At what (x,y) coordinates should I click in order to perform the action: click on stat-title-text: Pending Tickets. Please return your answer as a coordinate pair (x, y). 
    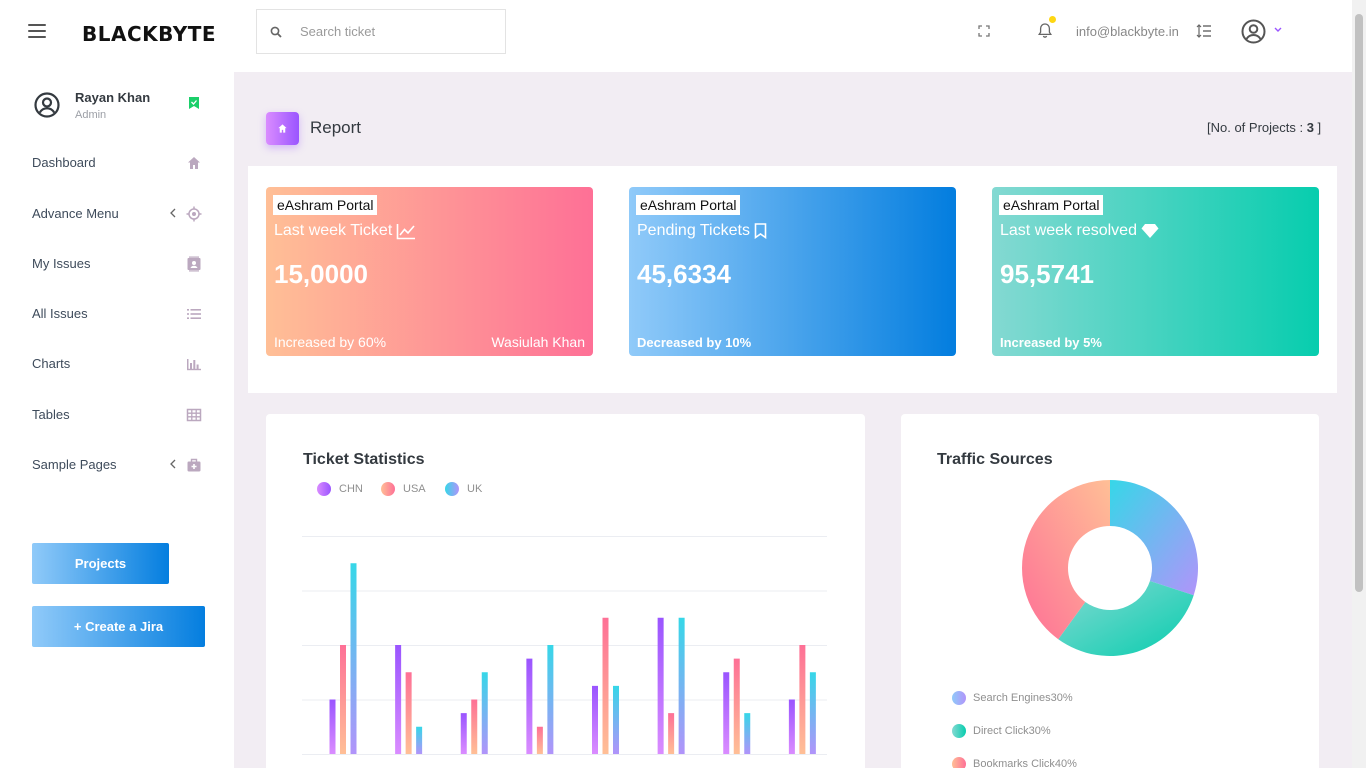
    Looking at the image, I should click on (693, 230).